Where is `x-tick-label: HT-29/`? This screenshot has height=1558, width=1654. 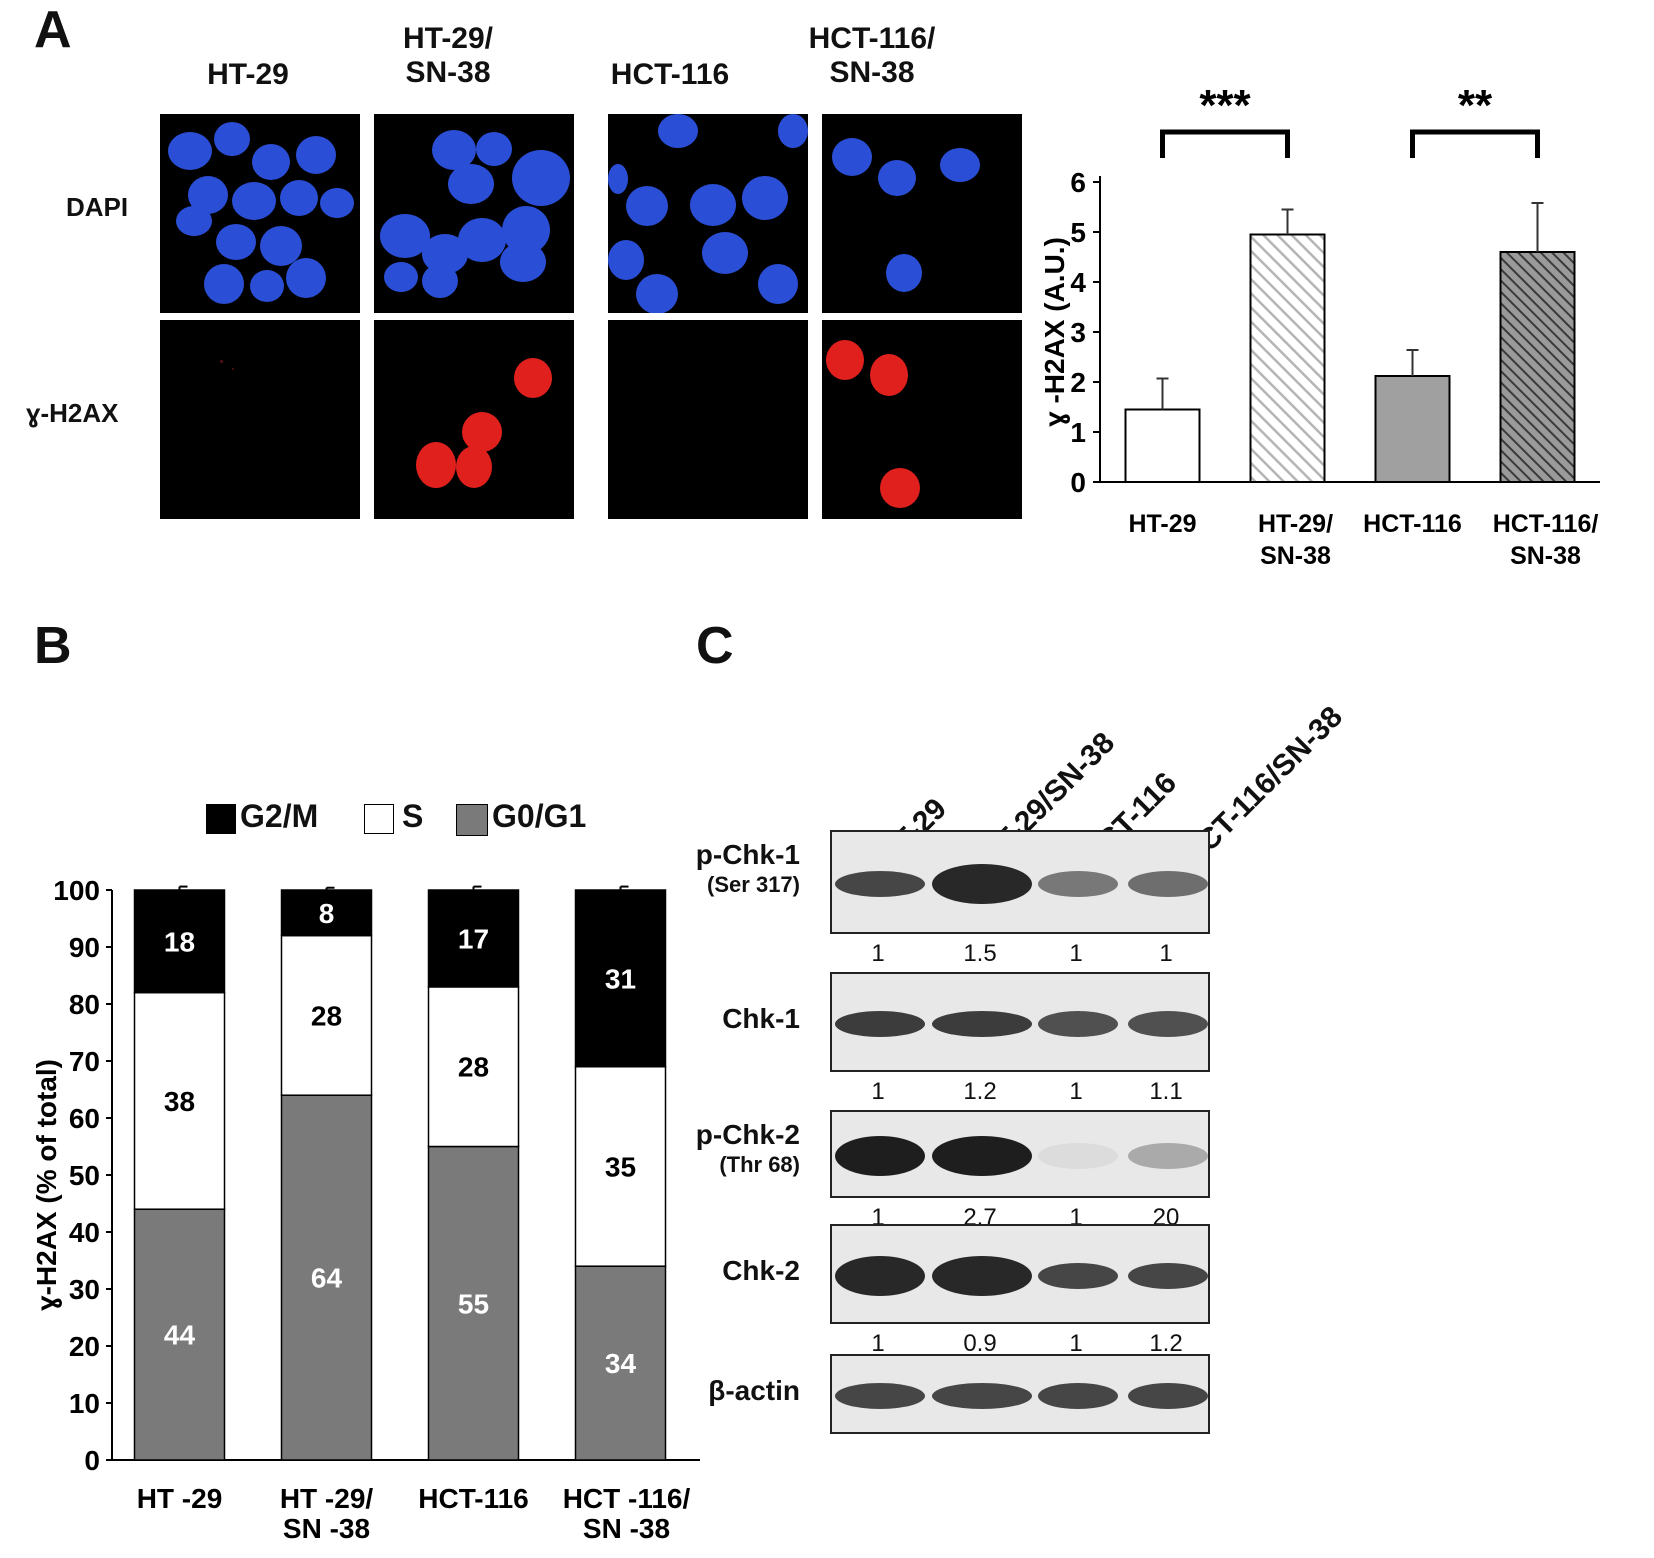
x-tick-label: HT-29/ is located at coordinates (1295, 524).